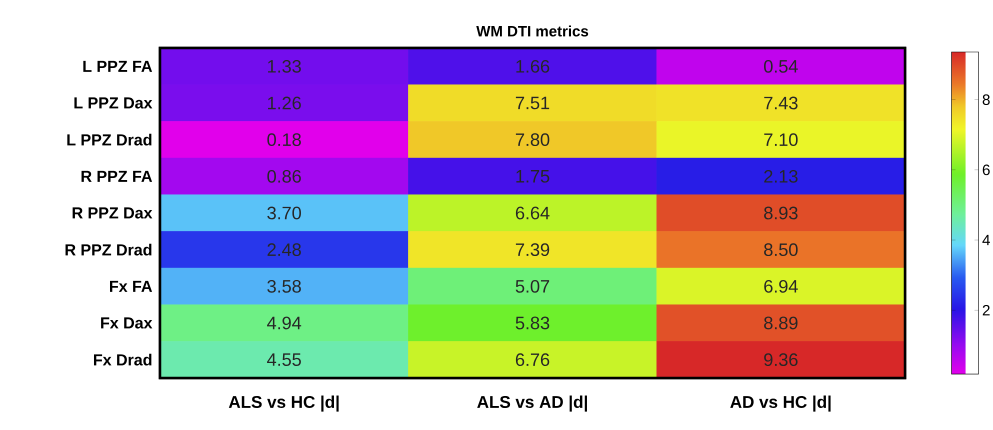 Image resolution: width=993 pixels, height=430 pixels. Describe the element at coordinates (112, 213) in the screenshot. I see `y-tick-label: R PPZ Dax` at that location.